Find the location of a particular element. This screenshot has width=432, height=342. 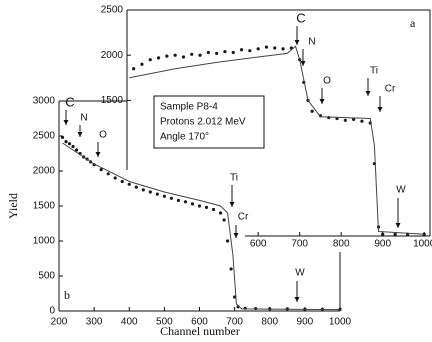

y-tick-label: 3000 is located at coordinates (44, 101).